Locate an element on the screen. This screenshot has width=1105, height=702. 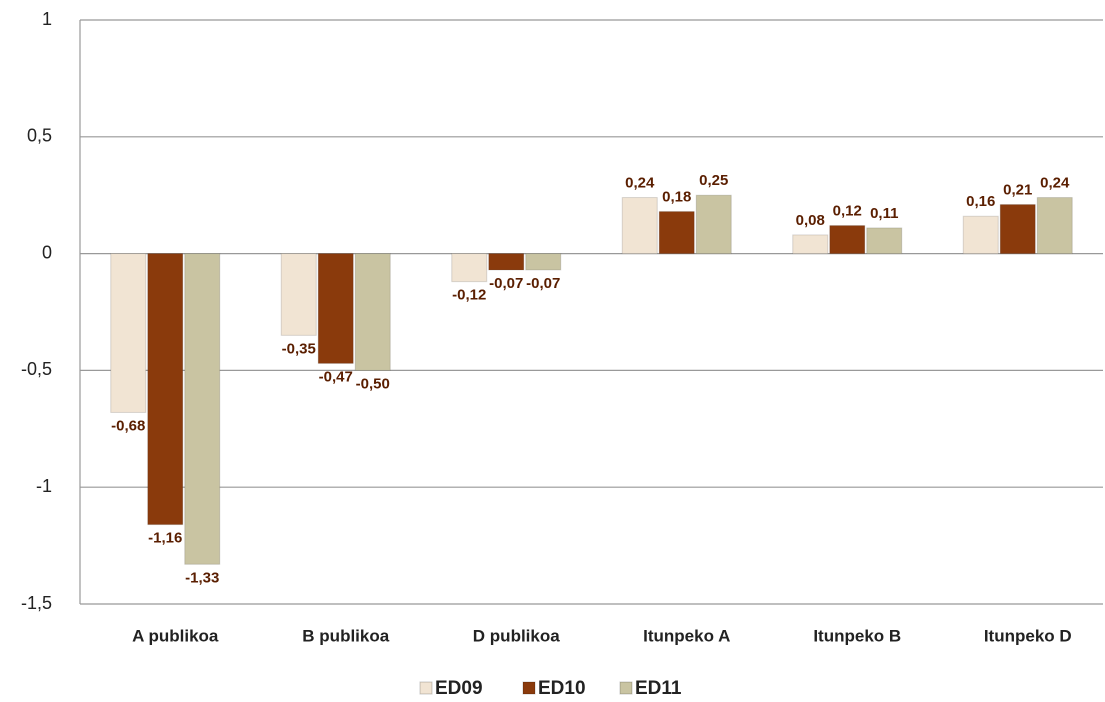
y-tick-label: -1 is located at coordinates (44, 486).